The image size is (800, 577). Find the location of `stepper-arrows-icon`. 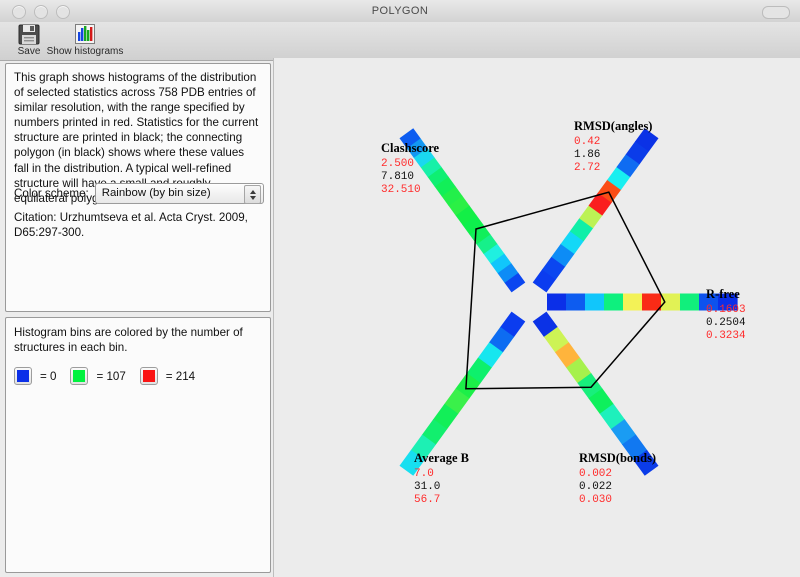

stepper-arrows-icon is located at coordinates (252, 194).